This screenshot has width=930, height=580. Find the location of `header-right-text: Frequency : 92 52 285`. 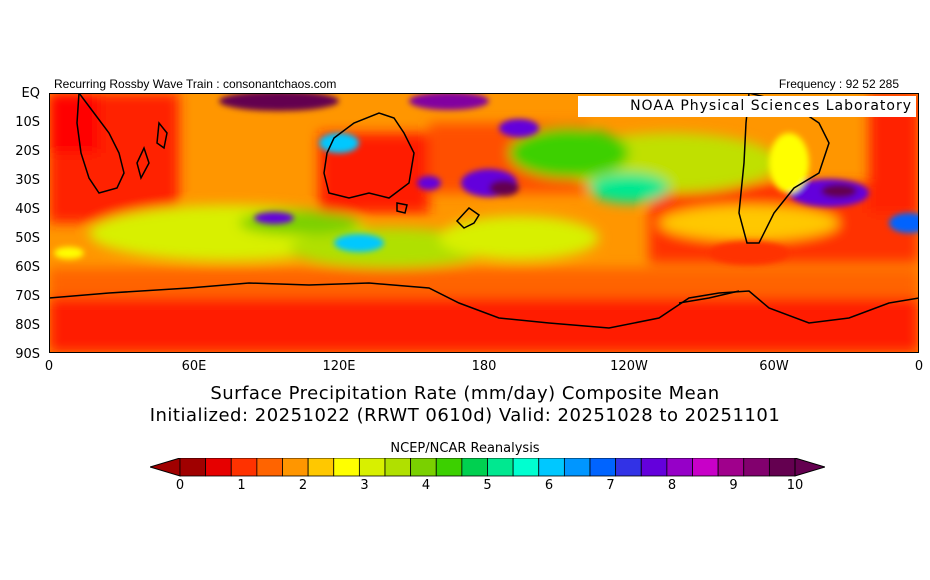

header-right-text: Frequency : 92 52 285 is located at coordinates (838, 84).